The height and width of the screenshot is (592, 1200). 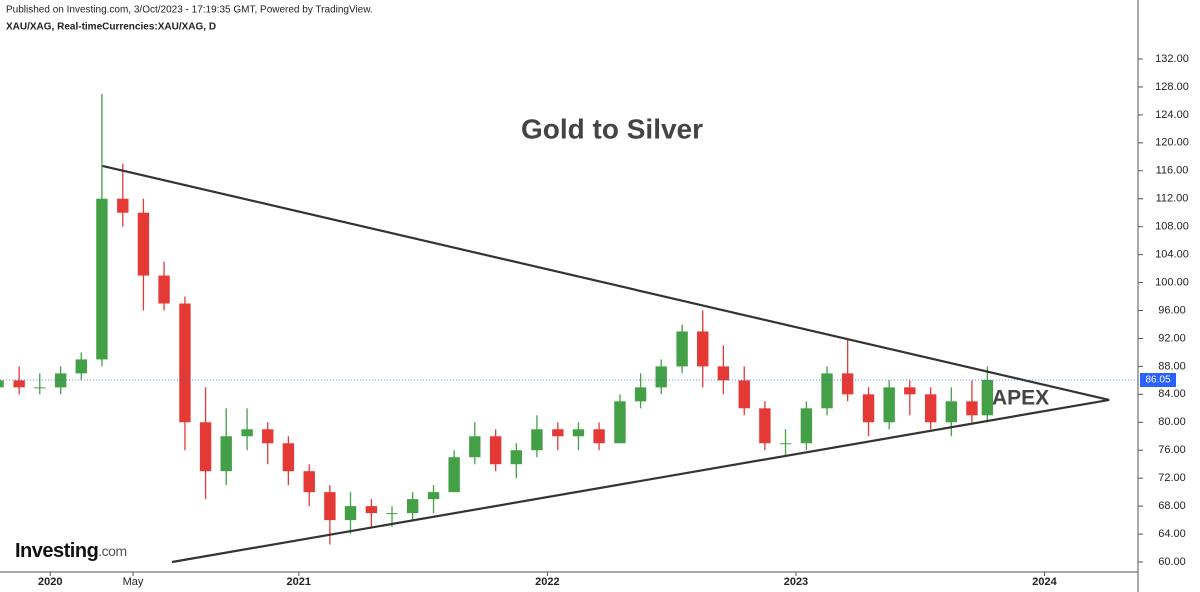 I want to click on last-price-box, so click(x=1158, y=380).